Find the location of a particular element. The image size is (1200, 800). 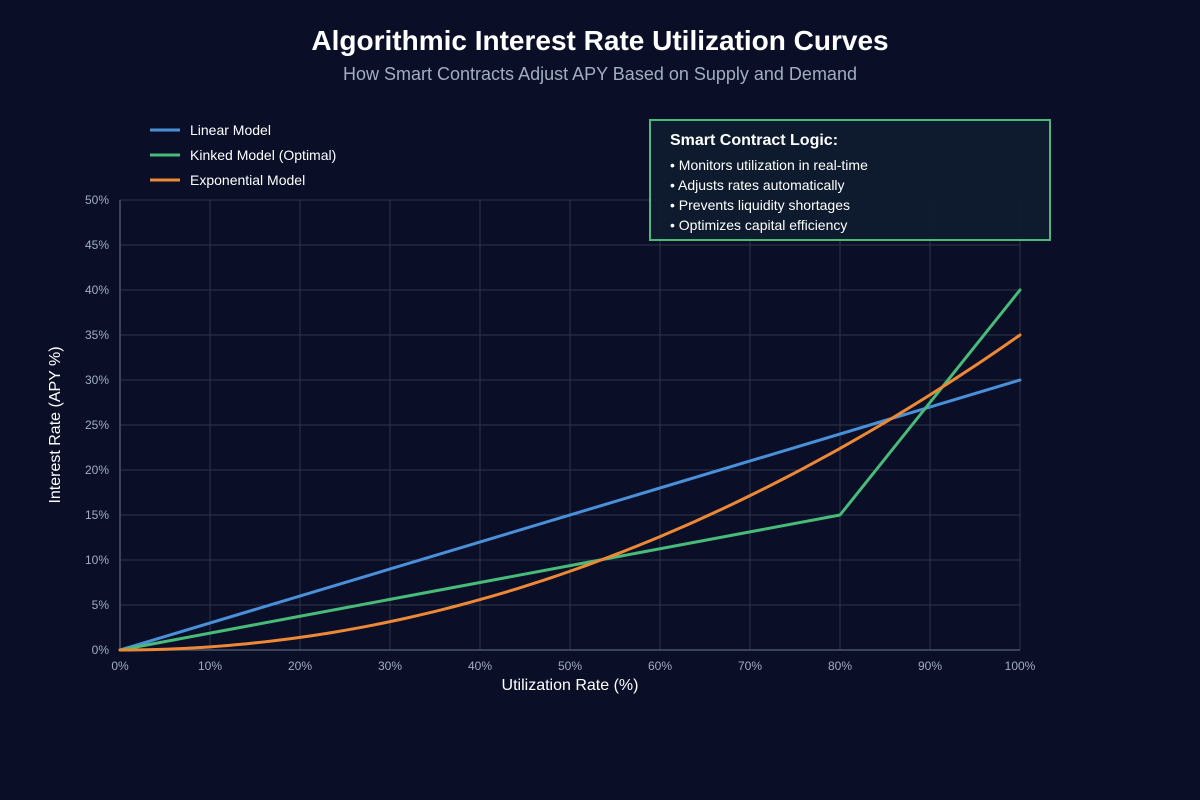

y-tick-label: 10% is located at coordinates (97, 560).